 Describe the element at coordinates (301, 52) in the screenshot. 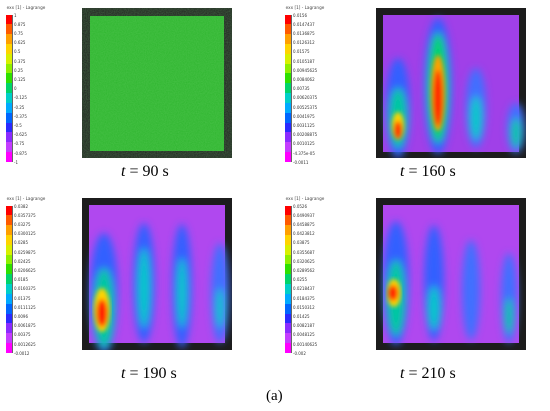

I see `legend-tick-label: 0.01575` at that location.